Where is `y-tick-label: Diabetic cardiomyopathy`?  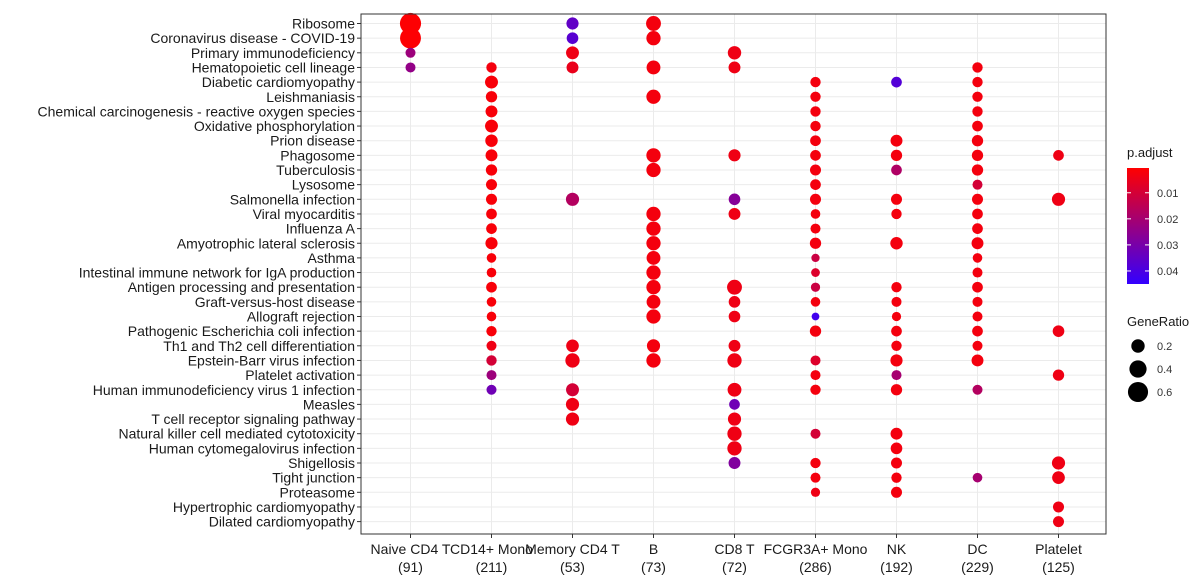
y-tick-label: Diabetic cardiomyopathy is located at coordinates (278, 82).